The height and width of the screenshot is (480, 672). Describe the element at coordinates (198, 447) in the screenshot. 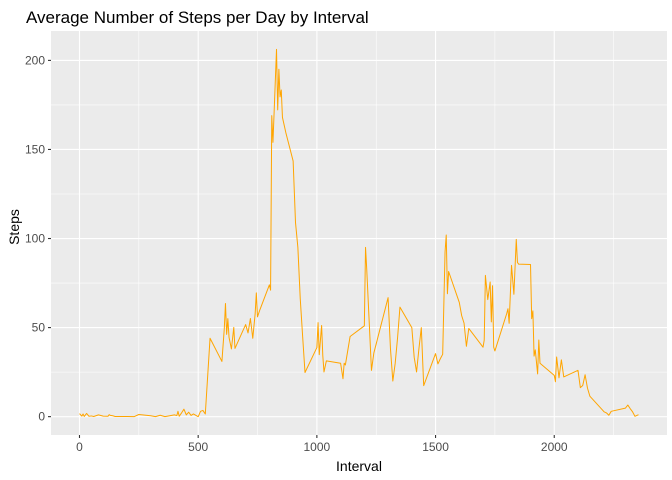

I see `x-tick-label: 500` at that location.